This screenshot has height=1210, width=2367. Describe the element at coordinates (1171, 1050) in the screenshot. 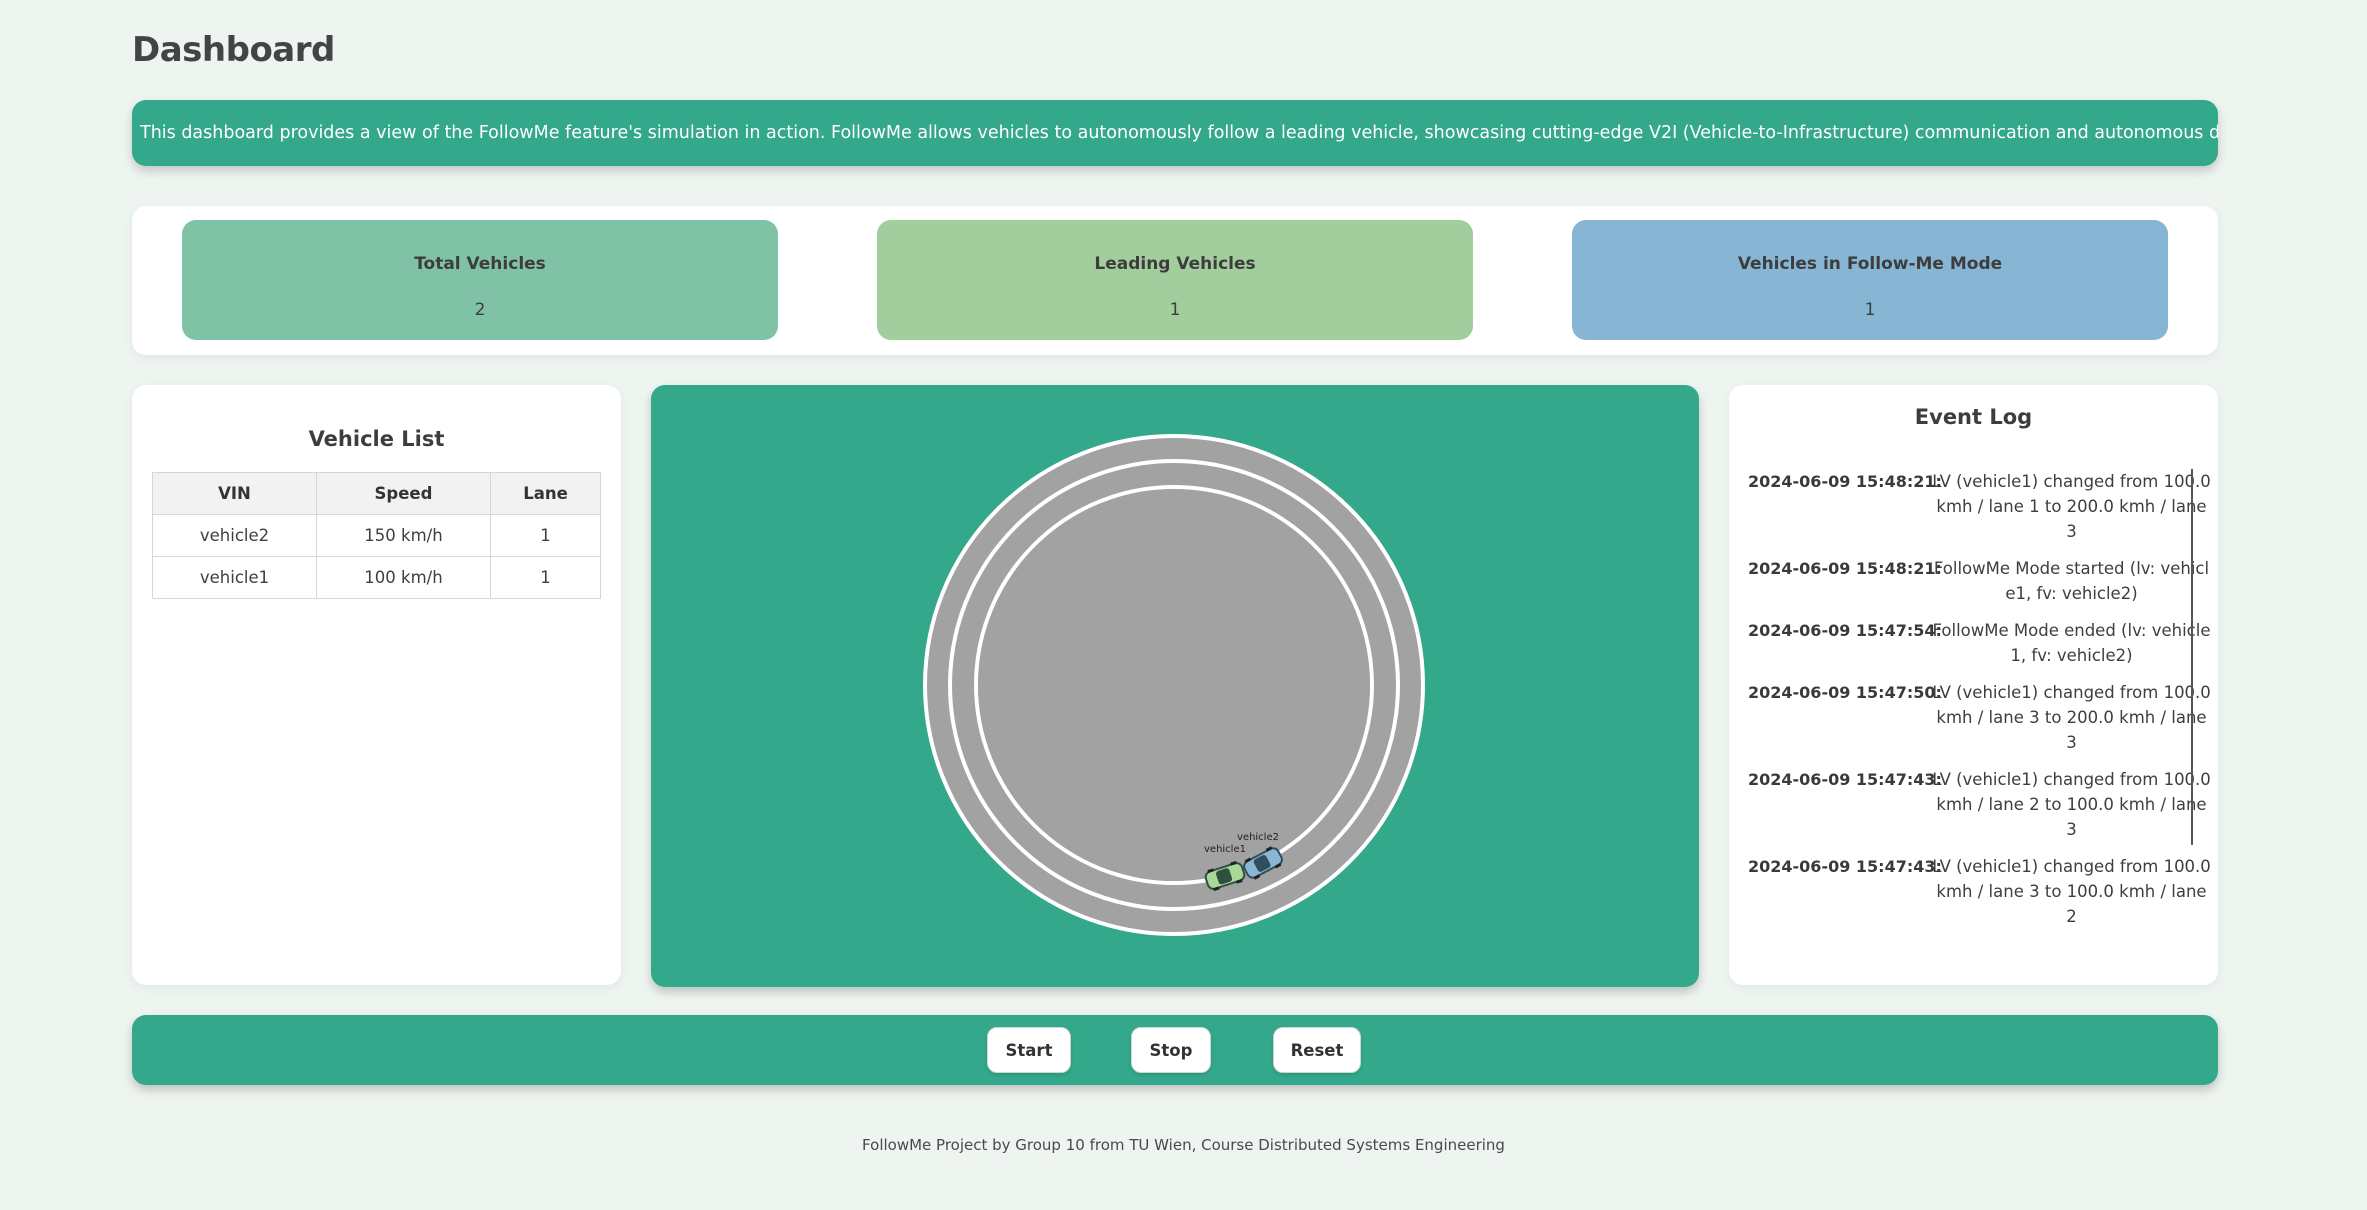

I see `stop-button: Stop` at that location.